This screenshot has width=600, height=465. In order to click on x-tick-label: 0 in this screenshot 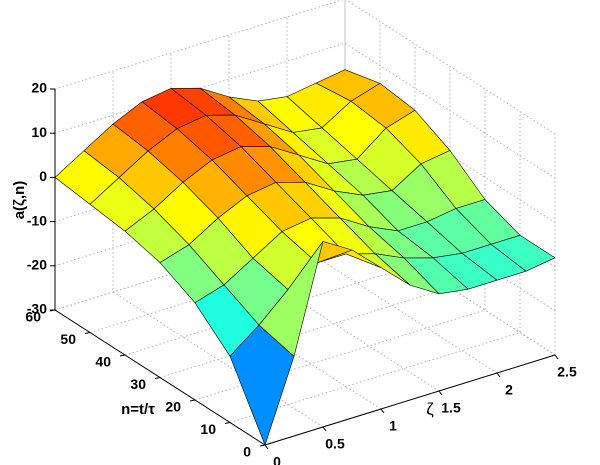, I will do `click(277, 459)`.